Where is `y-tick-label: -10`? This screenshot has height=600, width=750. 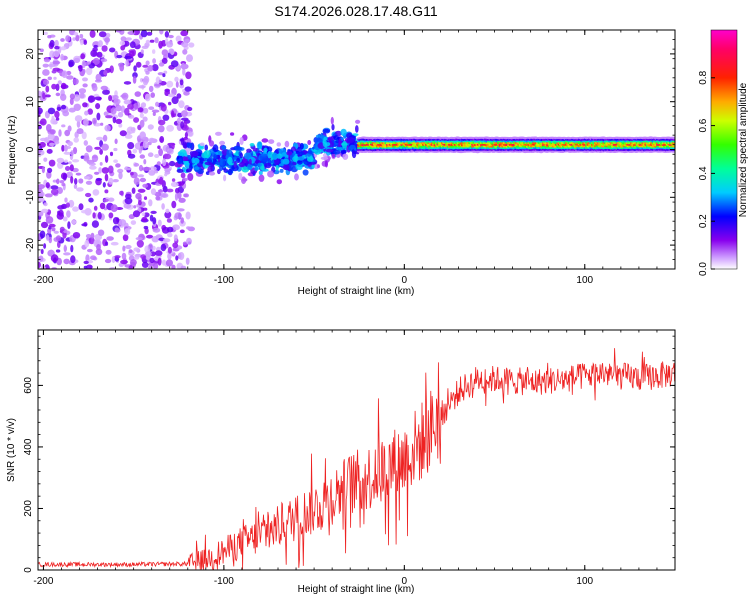 y-tick-label: -10 is located at coordinates (30, 197).